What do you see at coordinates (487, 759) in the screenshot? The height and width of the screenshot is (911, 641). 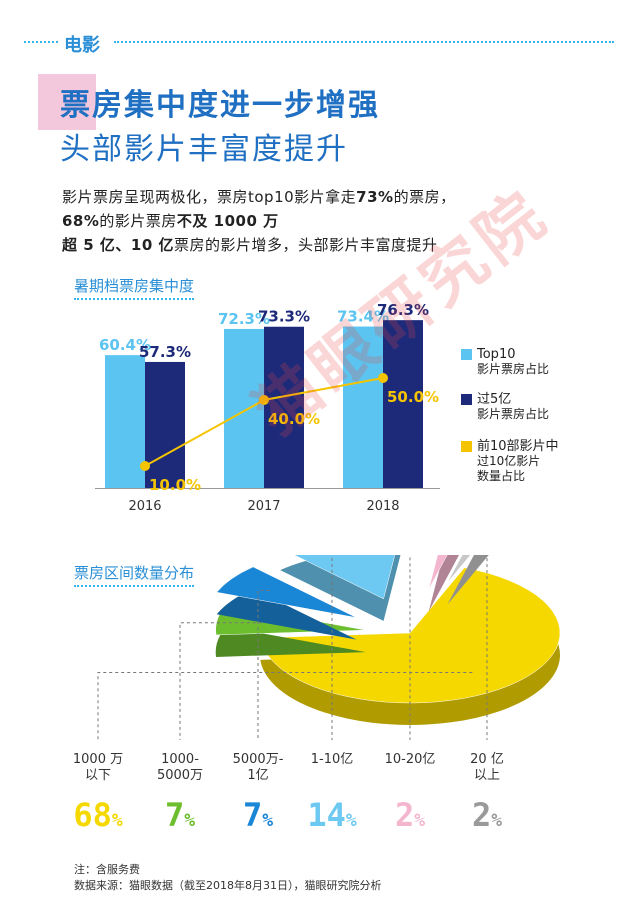 I see `pie-category-line: 20 亿` at bounding box center [487, 759].